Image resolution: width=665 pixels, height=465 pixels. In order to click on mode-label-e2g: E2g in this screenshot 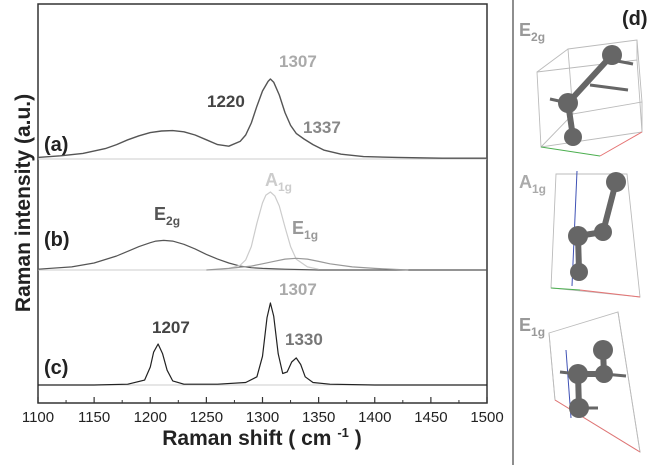, I will do `click(532, 32)`.